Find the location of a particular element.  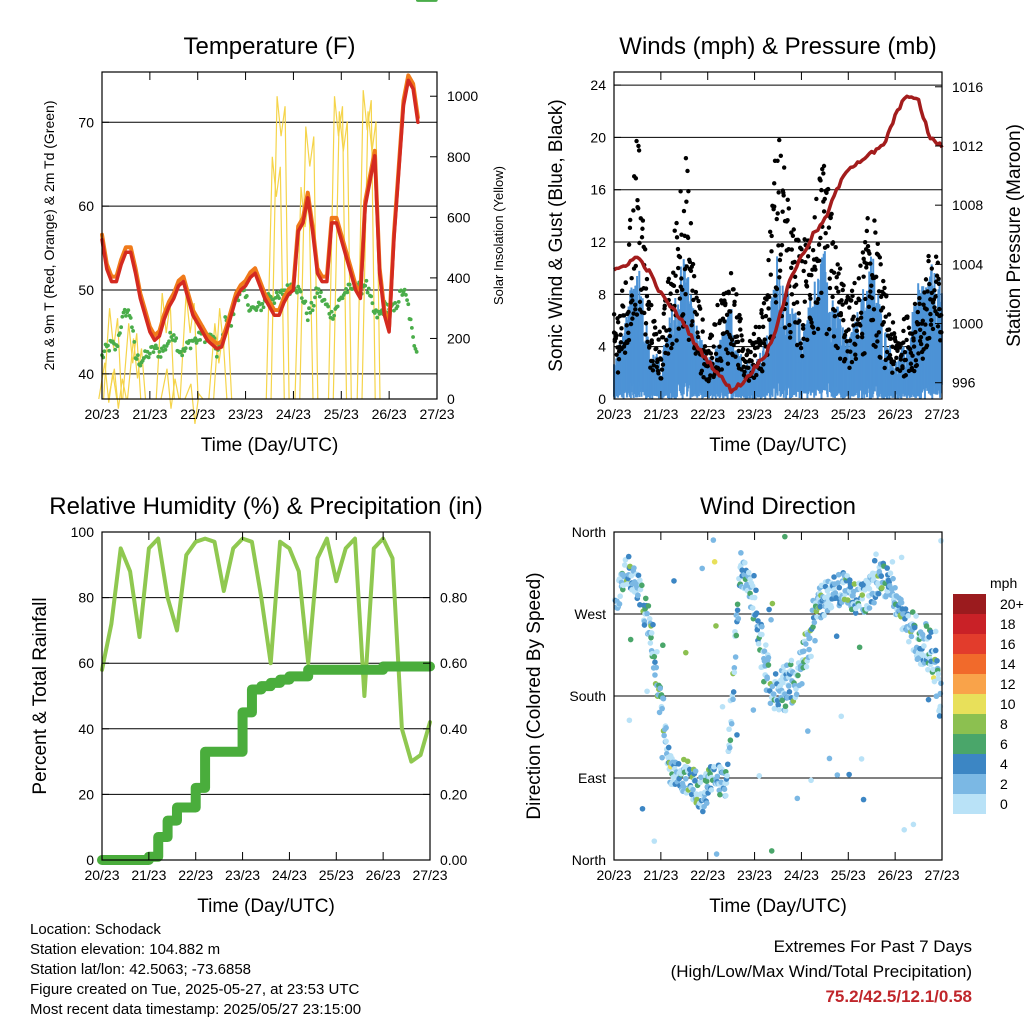

y-tick-label: 8 is located at coordinates (602, 294).